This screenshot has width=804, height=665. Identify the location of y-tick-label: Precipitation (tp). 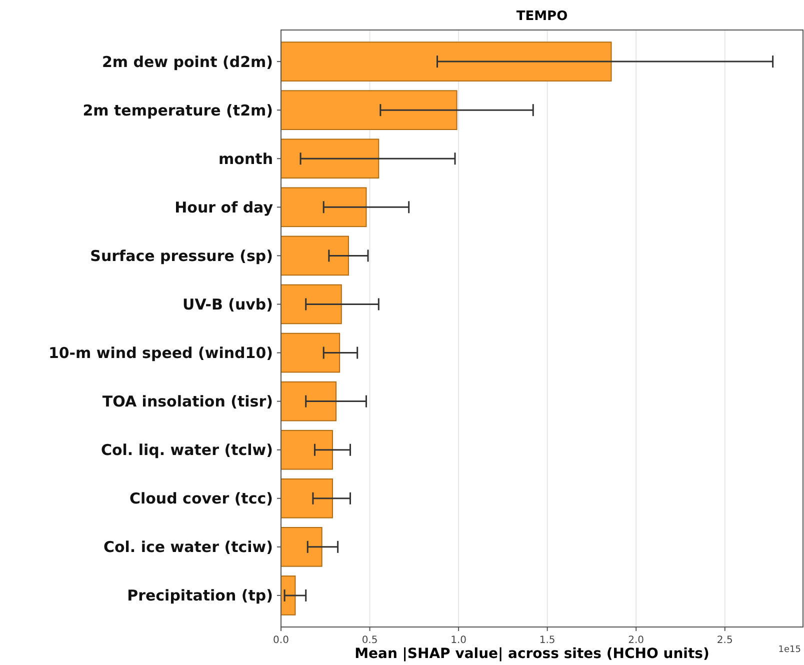
(200, 595).